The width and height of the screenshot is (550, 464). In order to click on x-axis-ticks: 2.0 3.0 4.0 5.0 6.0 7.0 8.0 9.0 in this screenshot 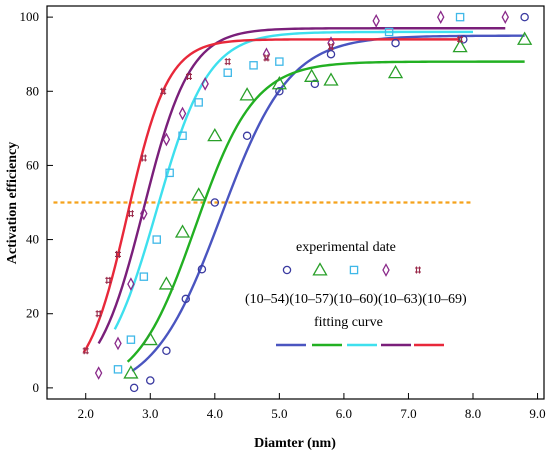, I will do `click(312, 407)`.